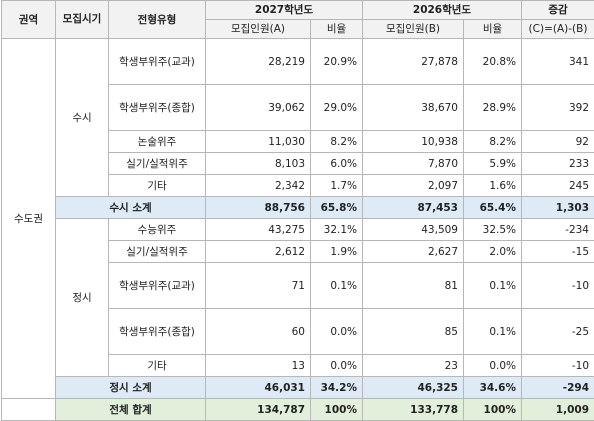  I want to click on recruit-a-header: 모집인원(A), so click(258, 29).